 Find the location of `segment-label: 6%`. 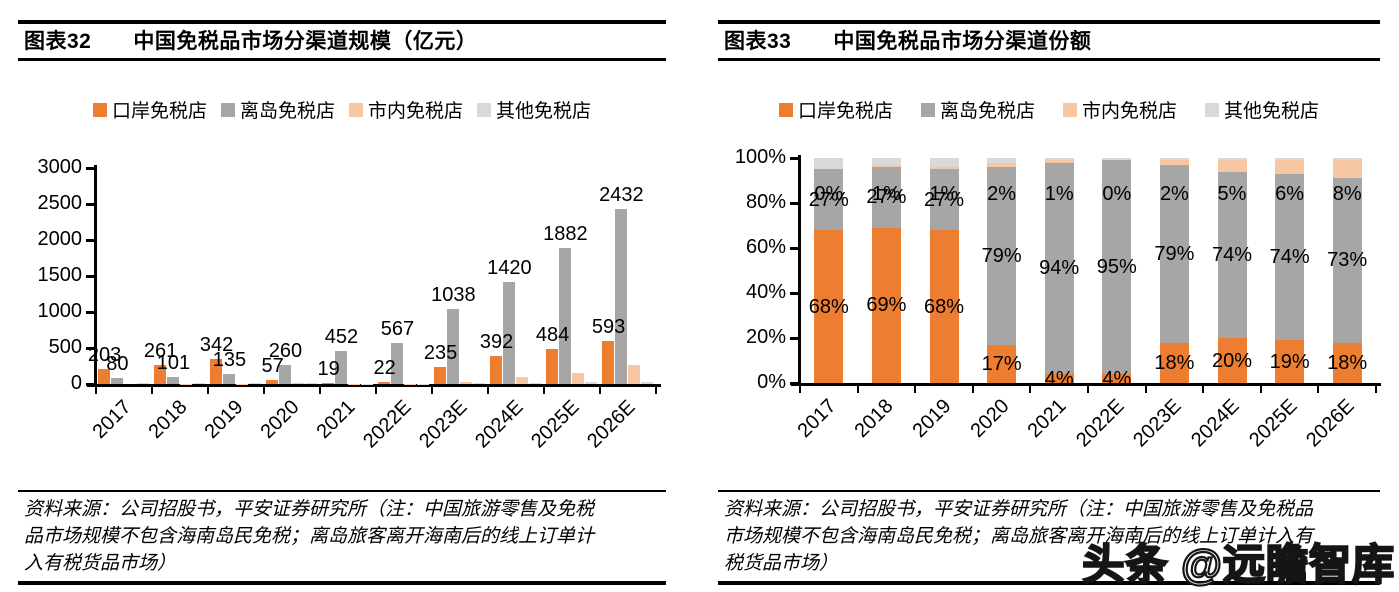

segment-label: 6% is located at coordinates (1290, 194).